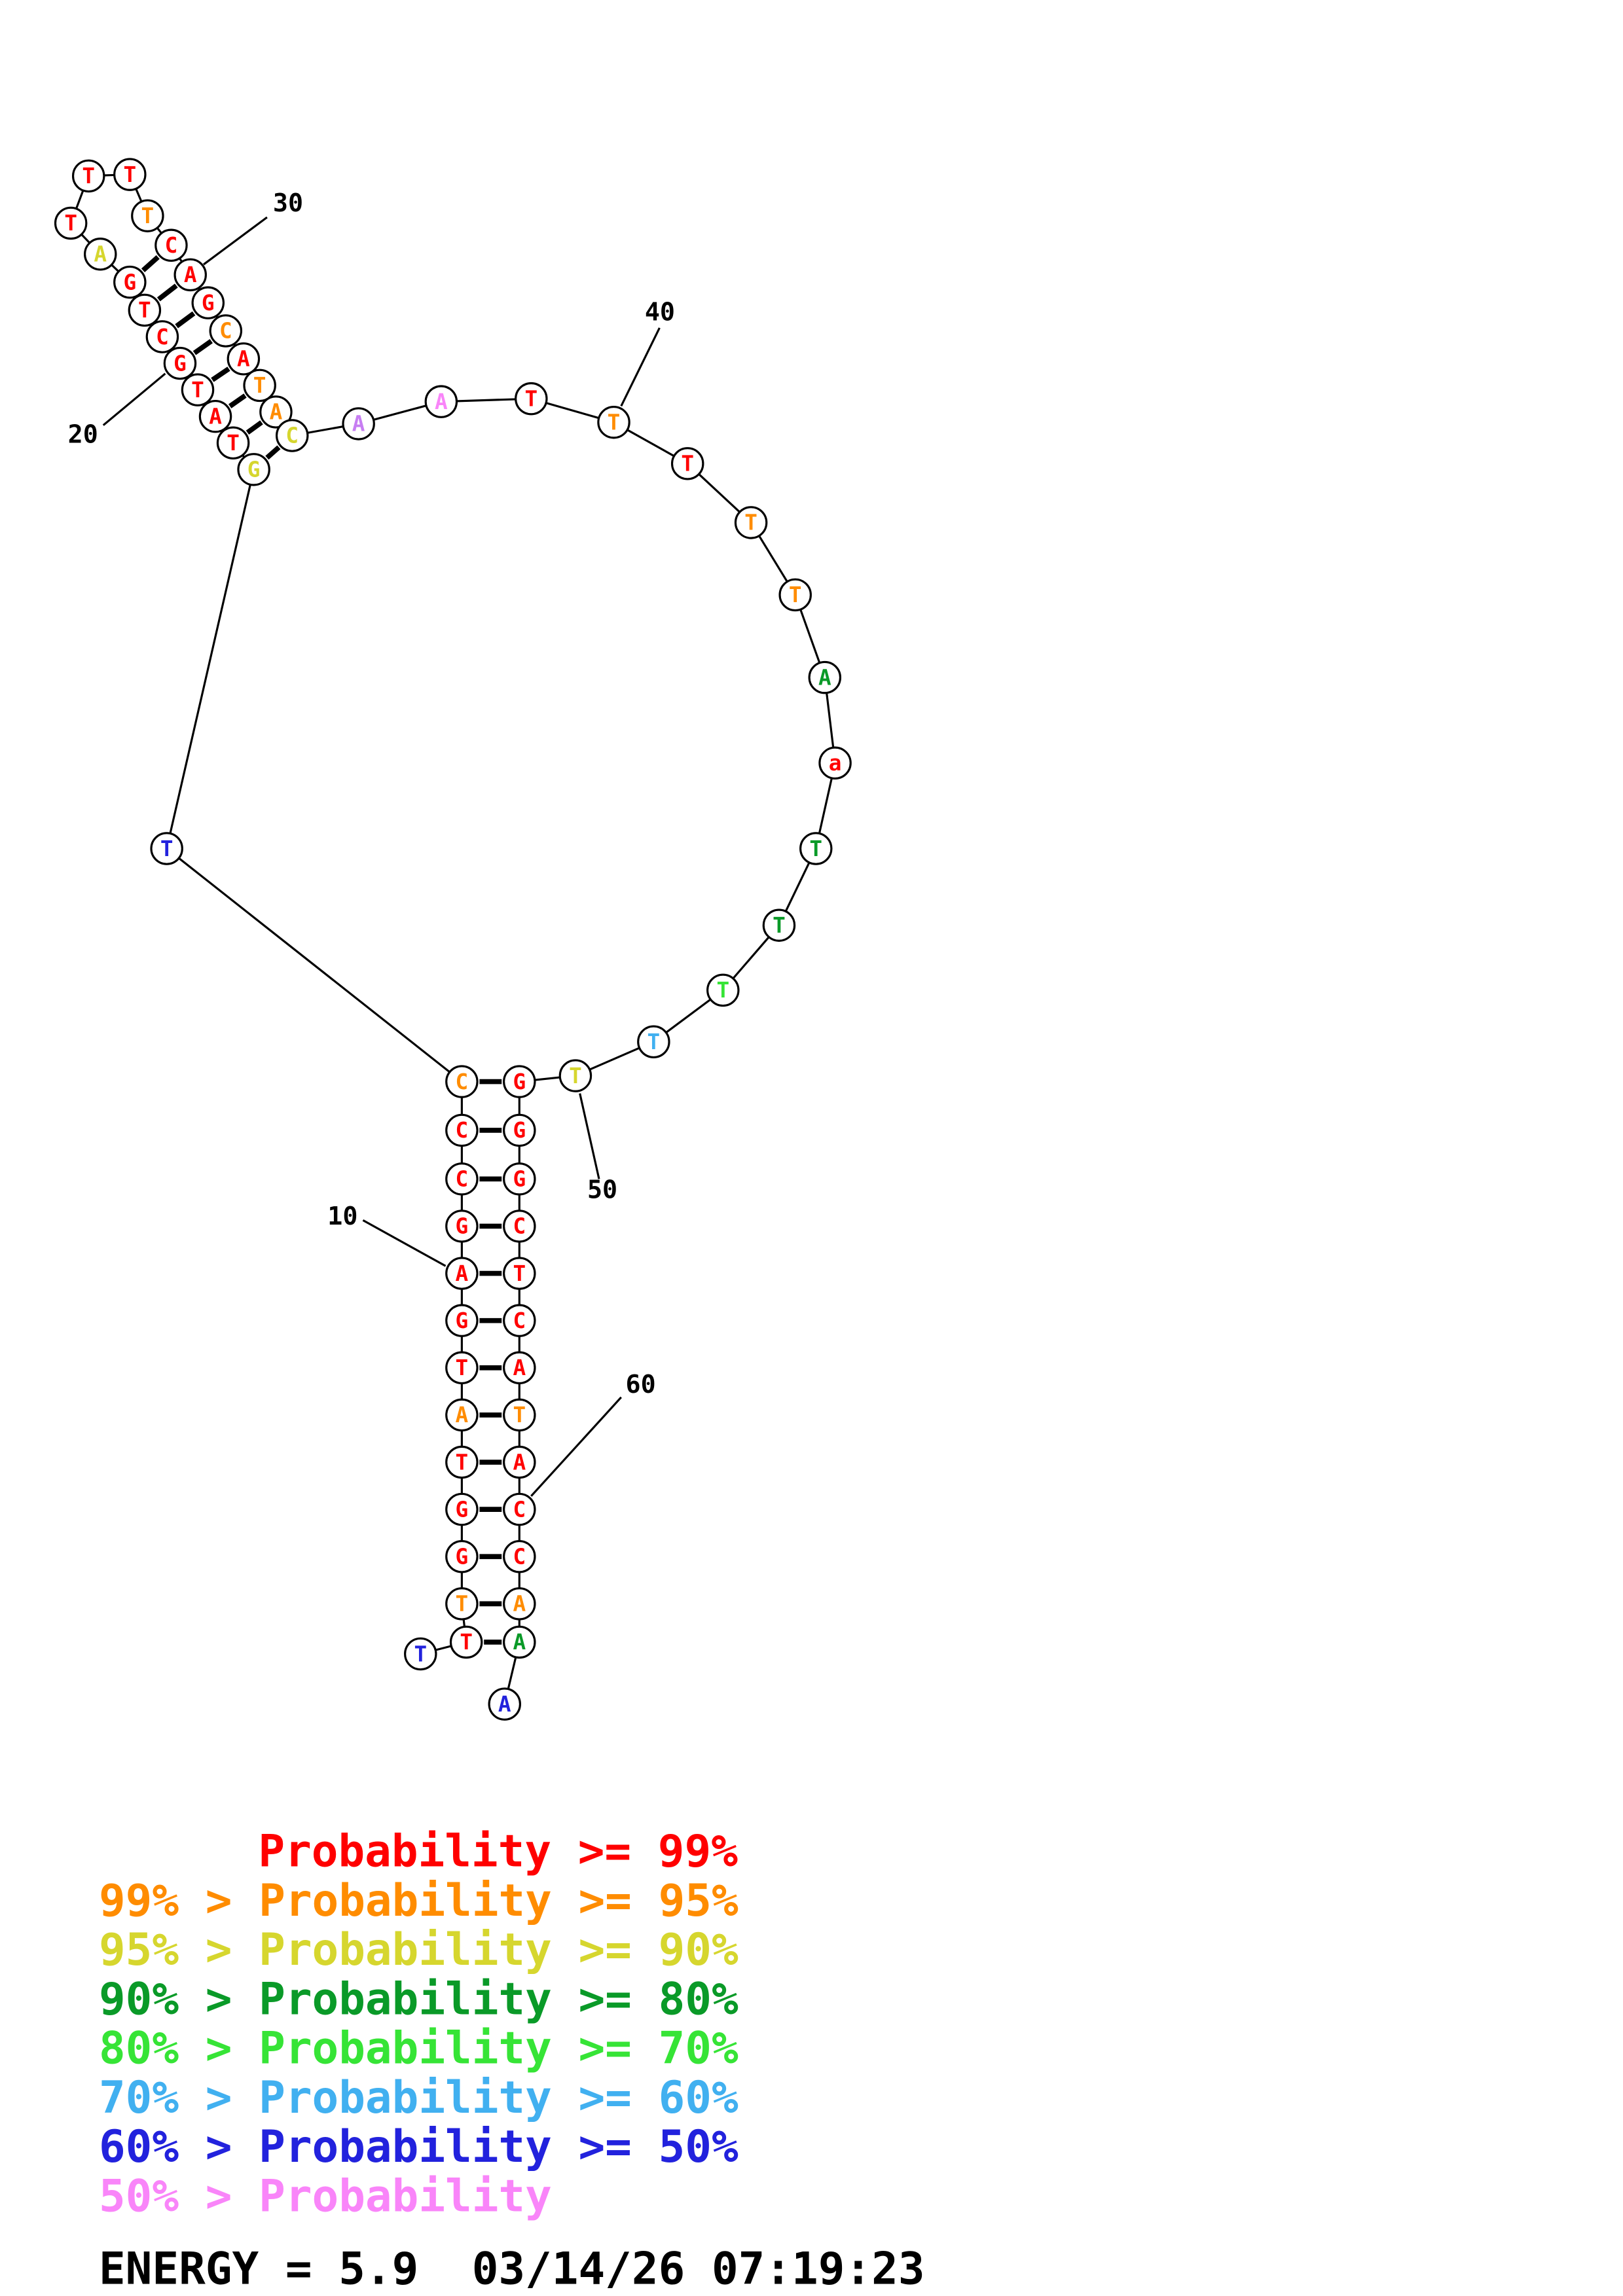 The width and height of the screenshot is (1623, 2296). What do you see at coordinates (83, 435) in the screenshot?
I see `label-number: 20` at bounding box center [83, 435].